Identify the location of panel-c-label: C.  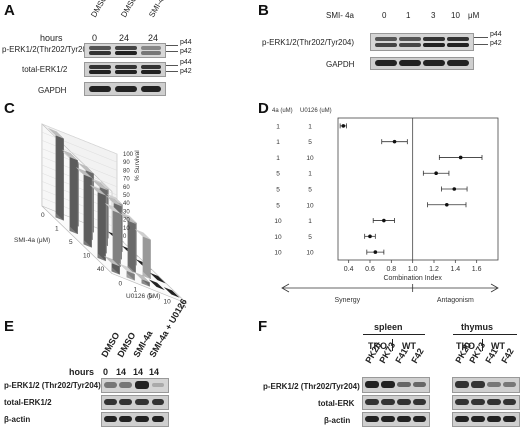
(9, 108).